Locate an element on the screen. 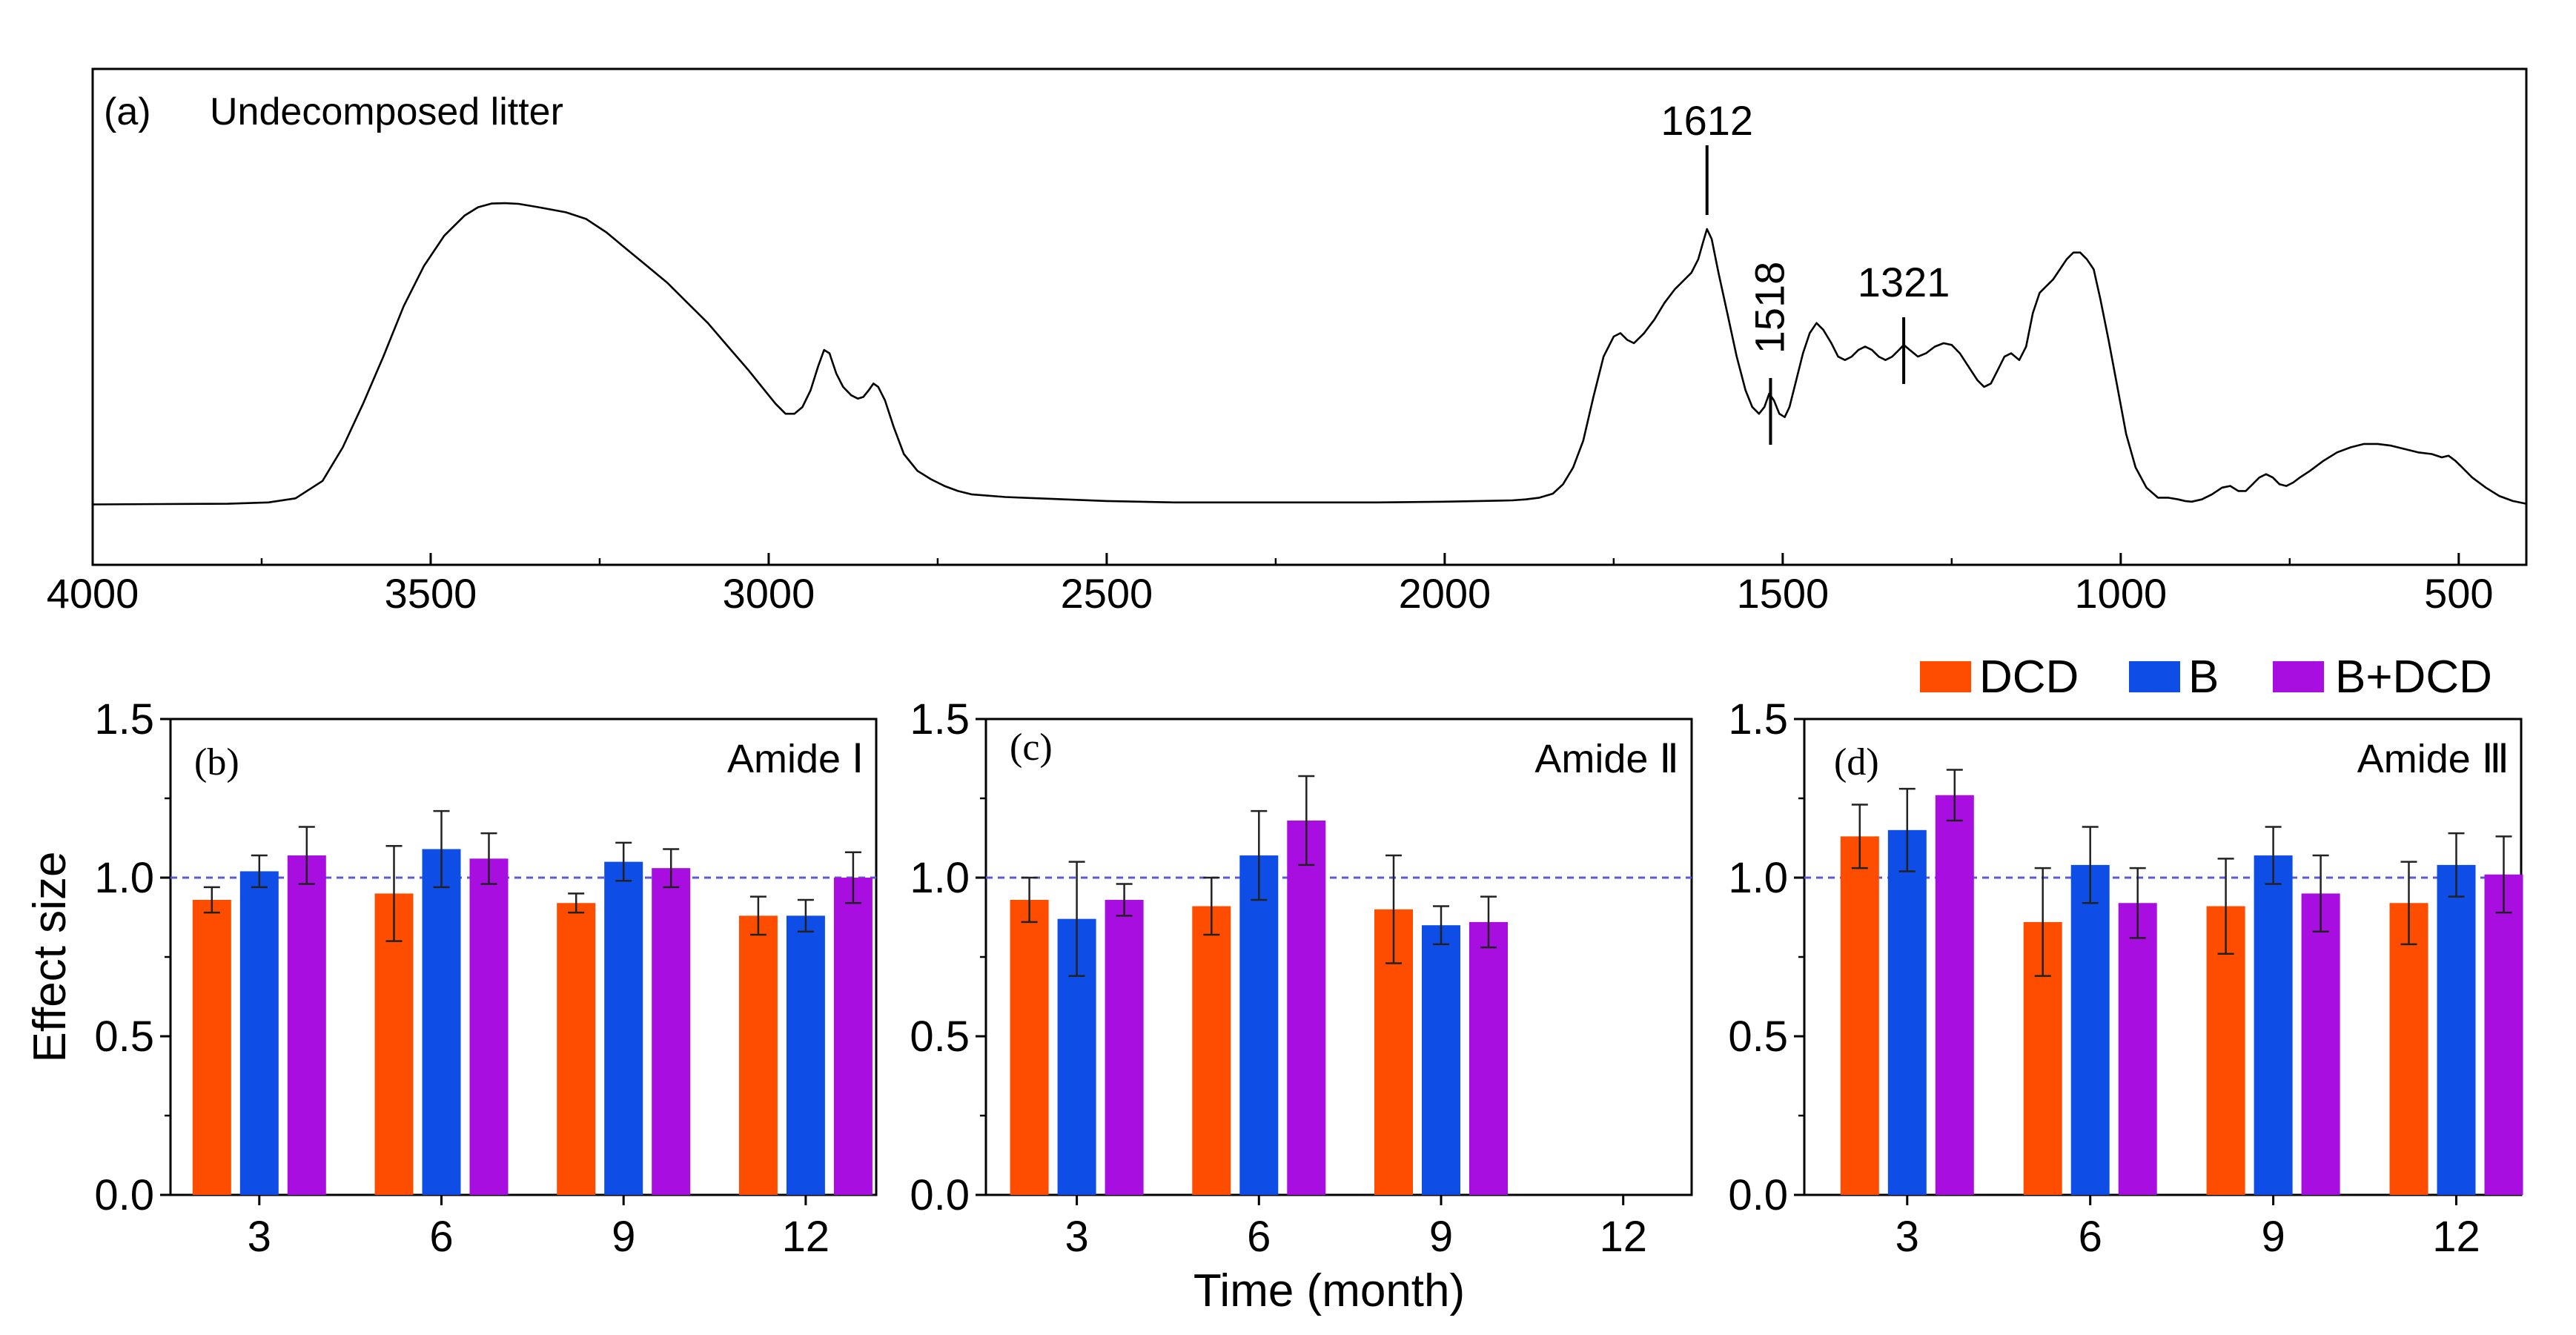 The width and height of the screenshot is (2576, 1335). x-axis-title: Time (month) is located at coordinates (1329, 1290).